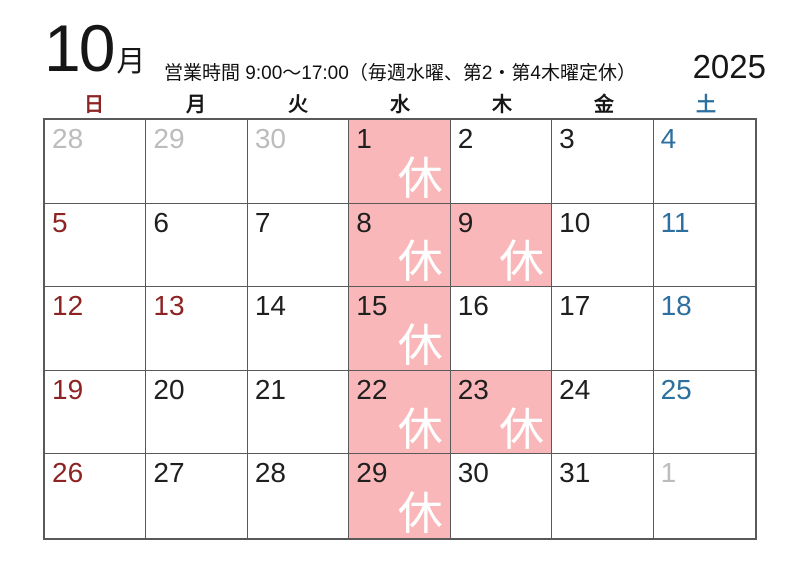 This screenshot has height=567, width=800. What do you see at coordinates (364, 222) in the screenshot?
I see `day-number: 8` at bounding box center [364, 222].